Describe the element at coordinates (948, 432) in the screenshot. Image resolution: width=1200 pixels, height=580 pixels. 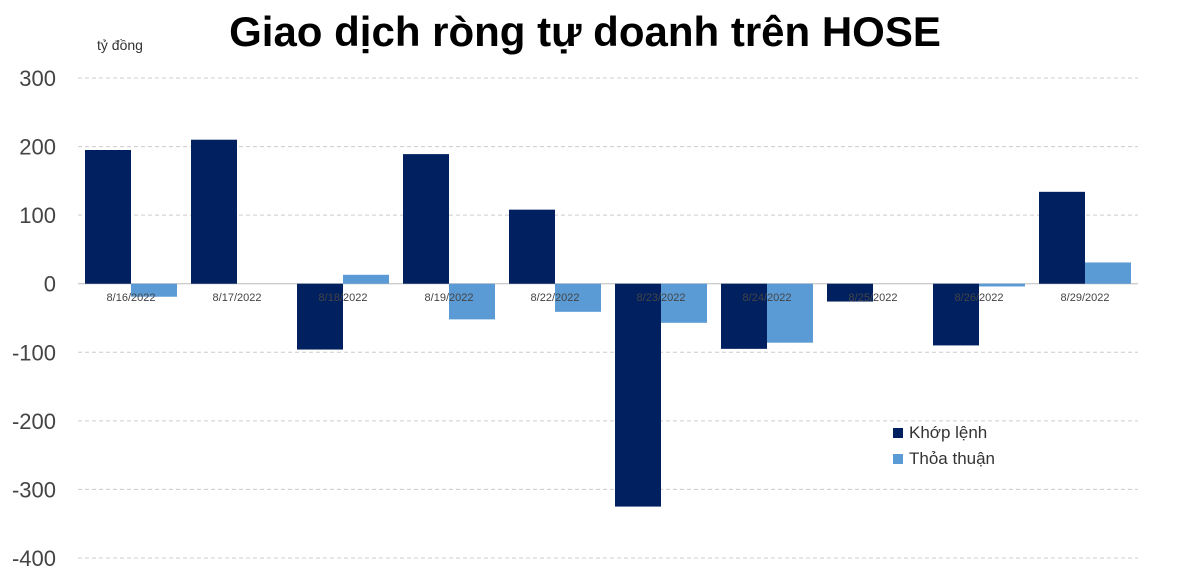
I see `legend-label: Khớp lệnh` at that location.